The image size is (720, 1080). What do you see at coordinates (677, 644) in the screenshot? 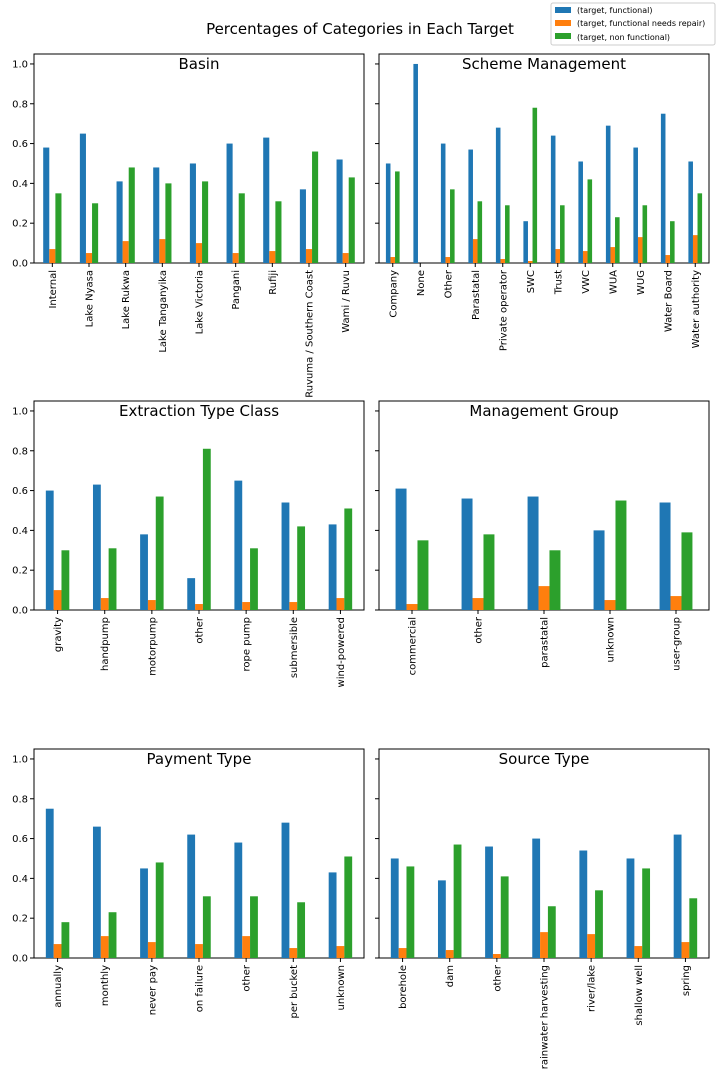
I see `x-tick-label: user-group` at bounding box center [677, 644].